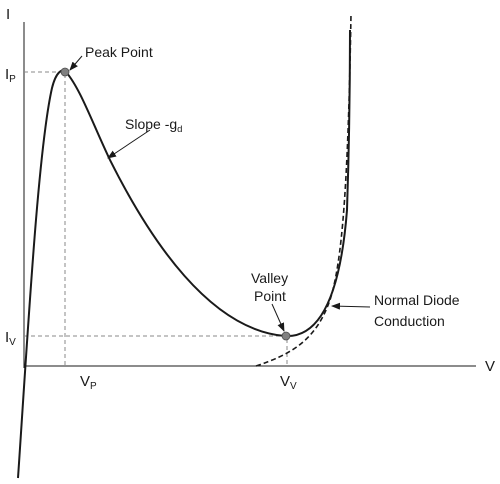  What do you see at coordinates (88, 382) in the screenshot?
I see `vp-label: VP` at bounding box center [88, 382].